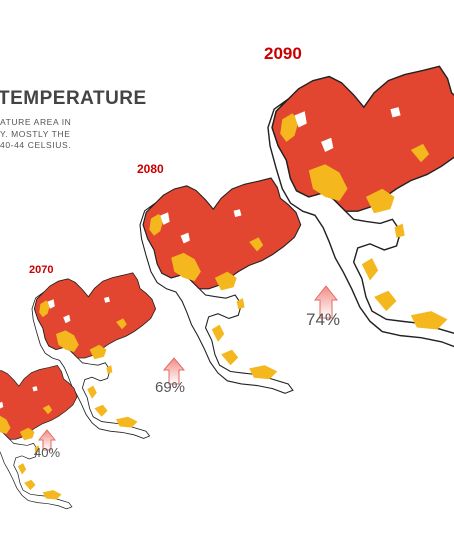  Describe the element at coordinates (41, 270) in the screenshot. I see `year-label-2070: 2070` at that location.